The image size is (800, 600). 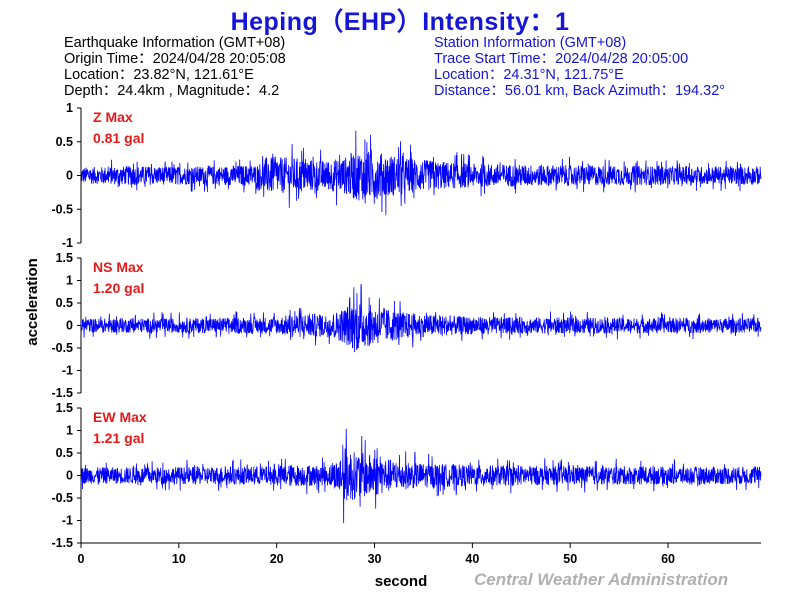 I want to click on max-label: EW Max, so click(x=120, y=417).